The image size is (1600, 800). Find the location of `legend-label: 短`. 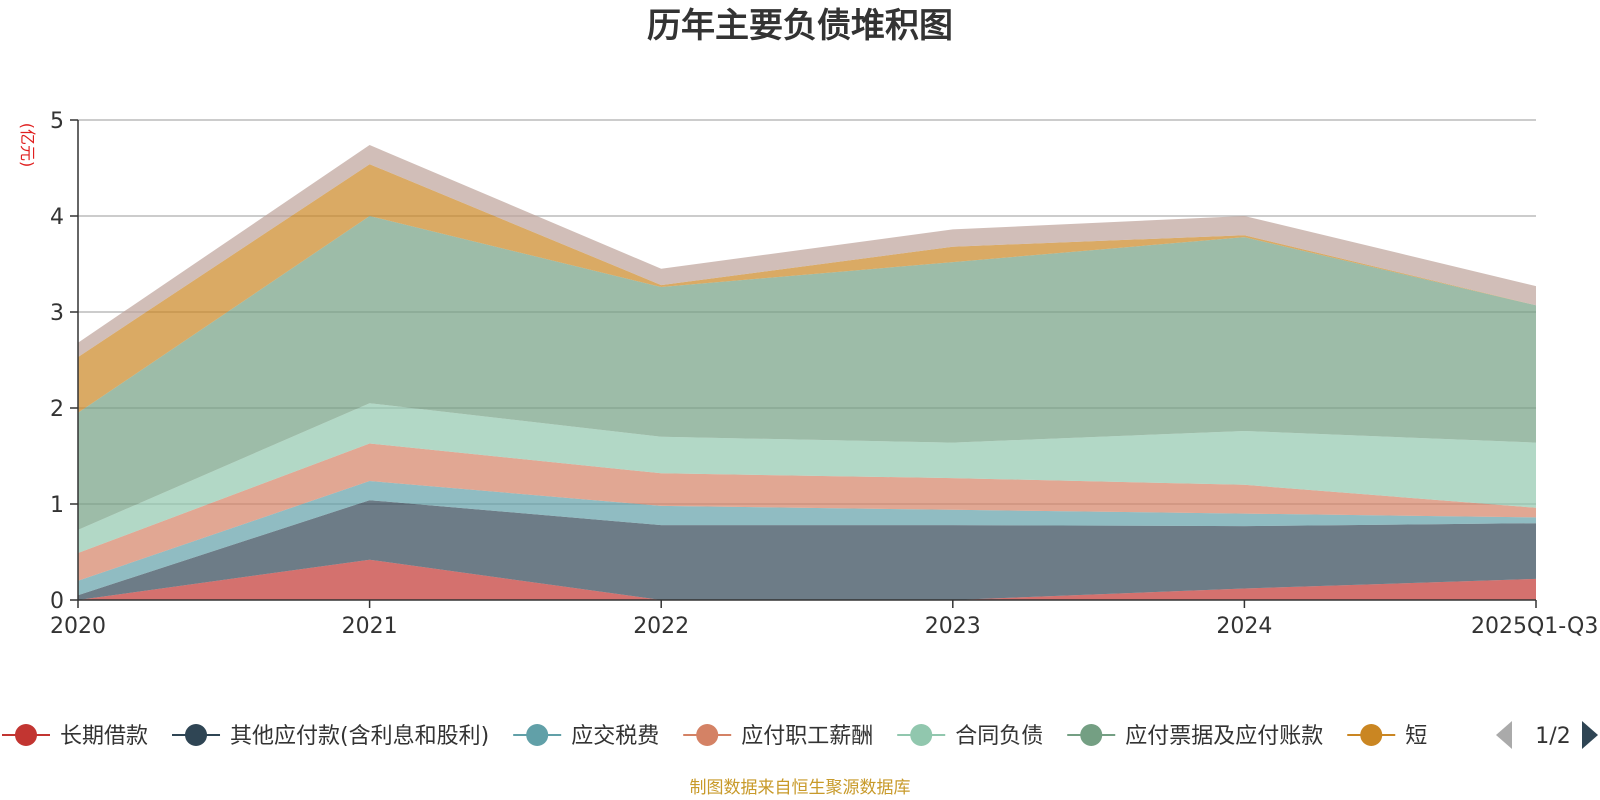

legend-label: 短 is located at coordinates (1416, 736).